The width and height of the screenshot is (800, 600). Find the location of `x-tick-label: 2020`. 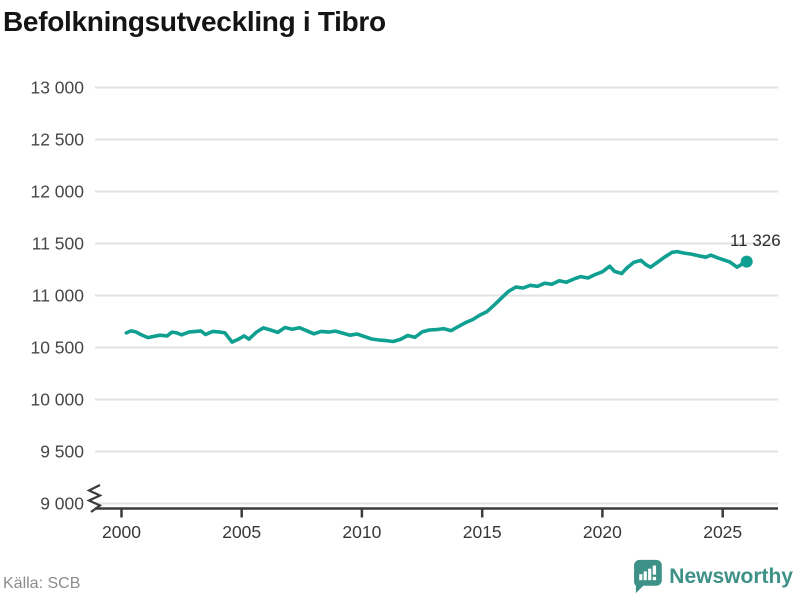

x-tick-label: 2020 is located at coordinates (602, 532).